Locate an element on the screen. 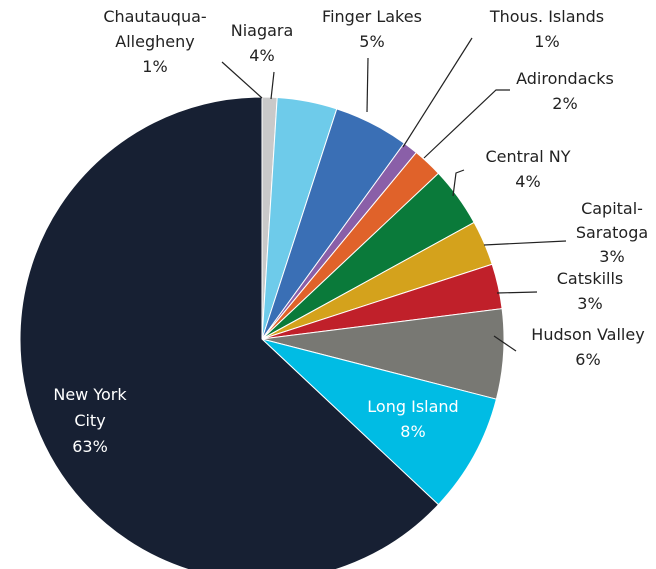 The width and height of the screenshot is (656, 569). slice-label: Finger Lakes is located at coordinates (372, 16).